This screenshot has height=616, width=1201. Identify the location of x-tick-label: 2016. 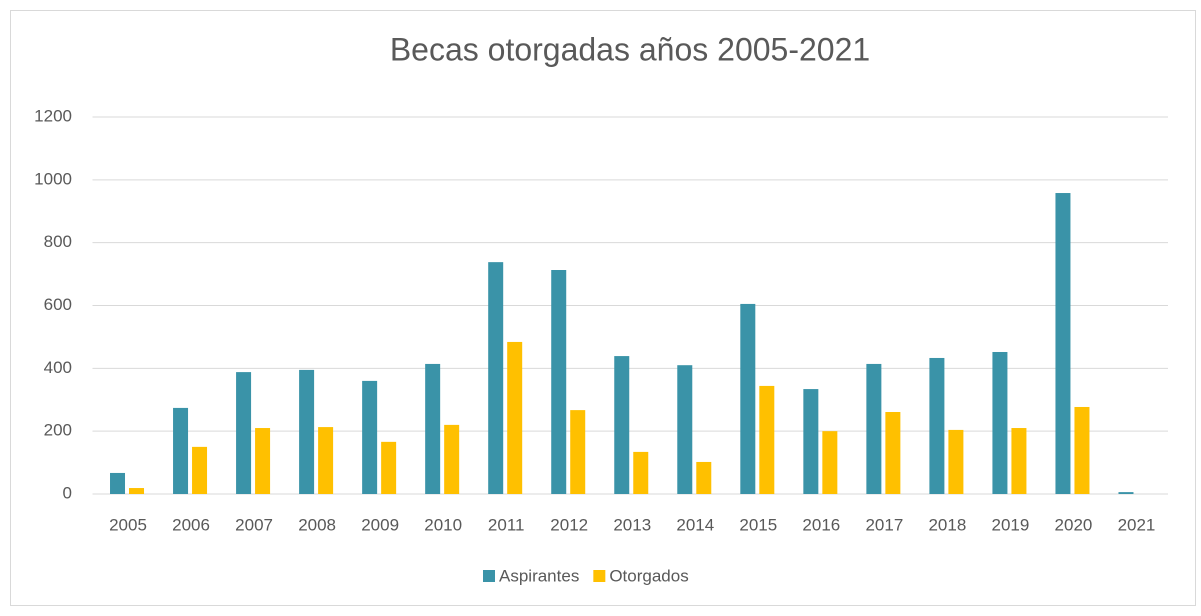
(821, 524).